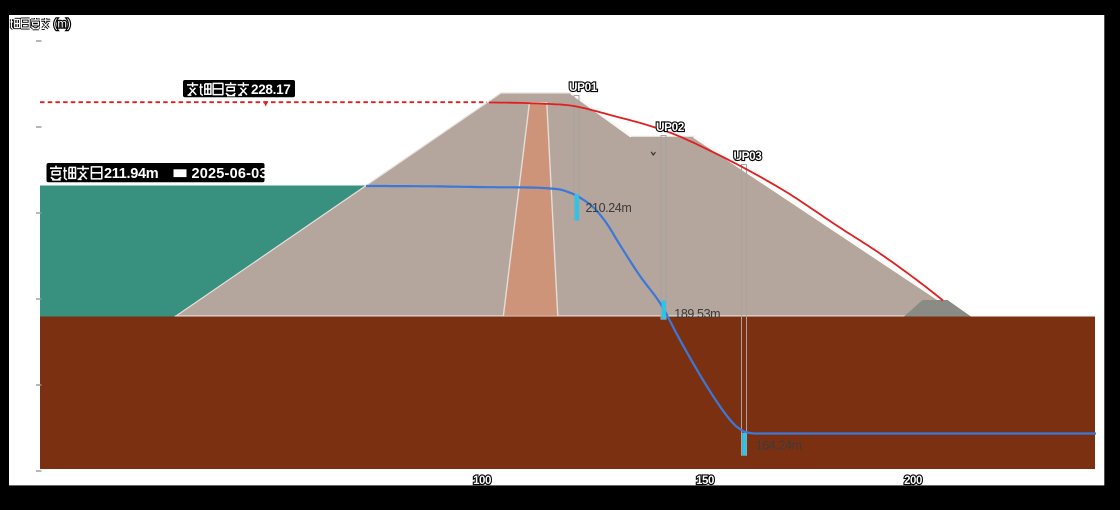 Image resolution: width=1120 pixels, height=510 pixels. I want to click on svg-text: UP02, so click(670, 127).